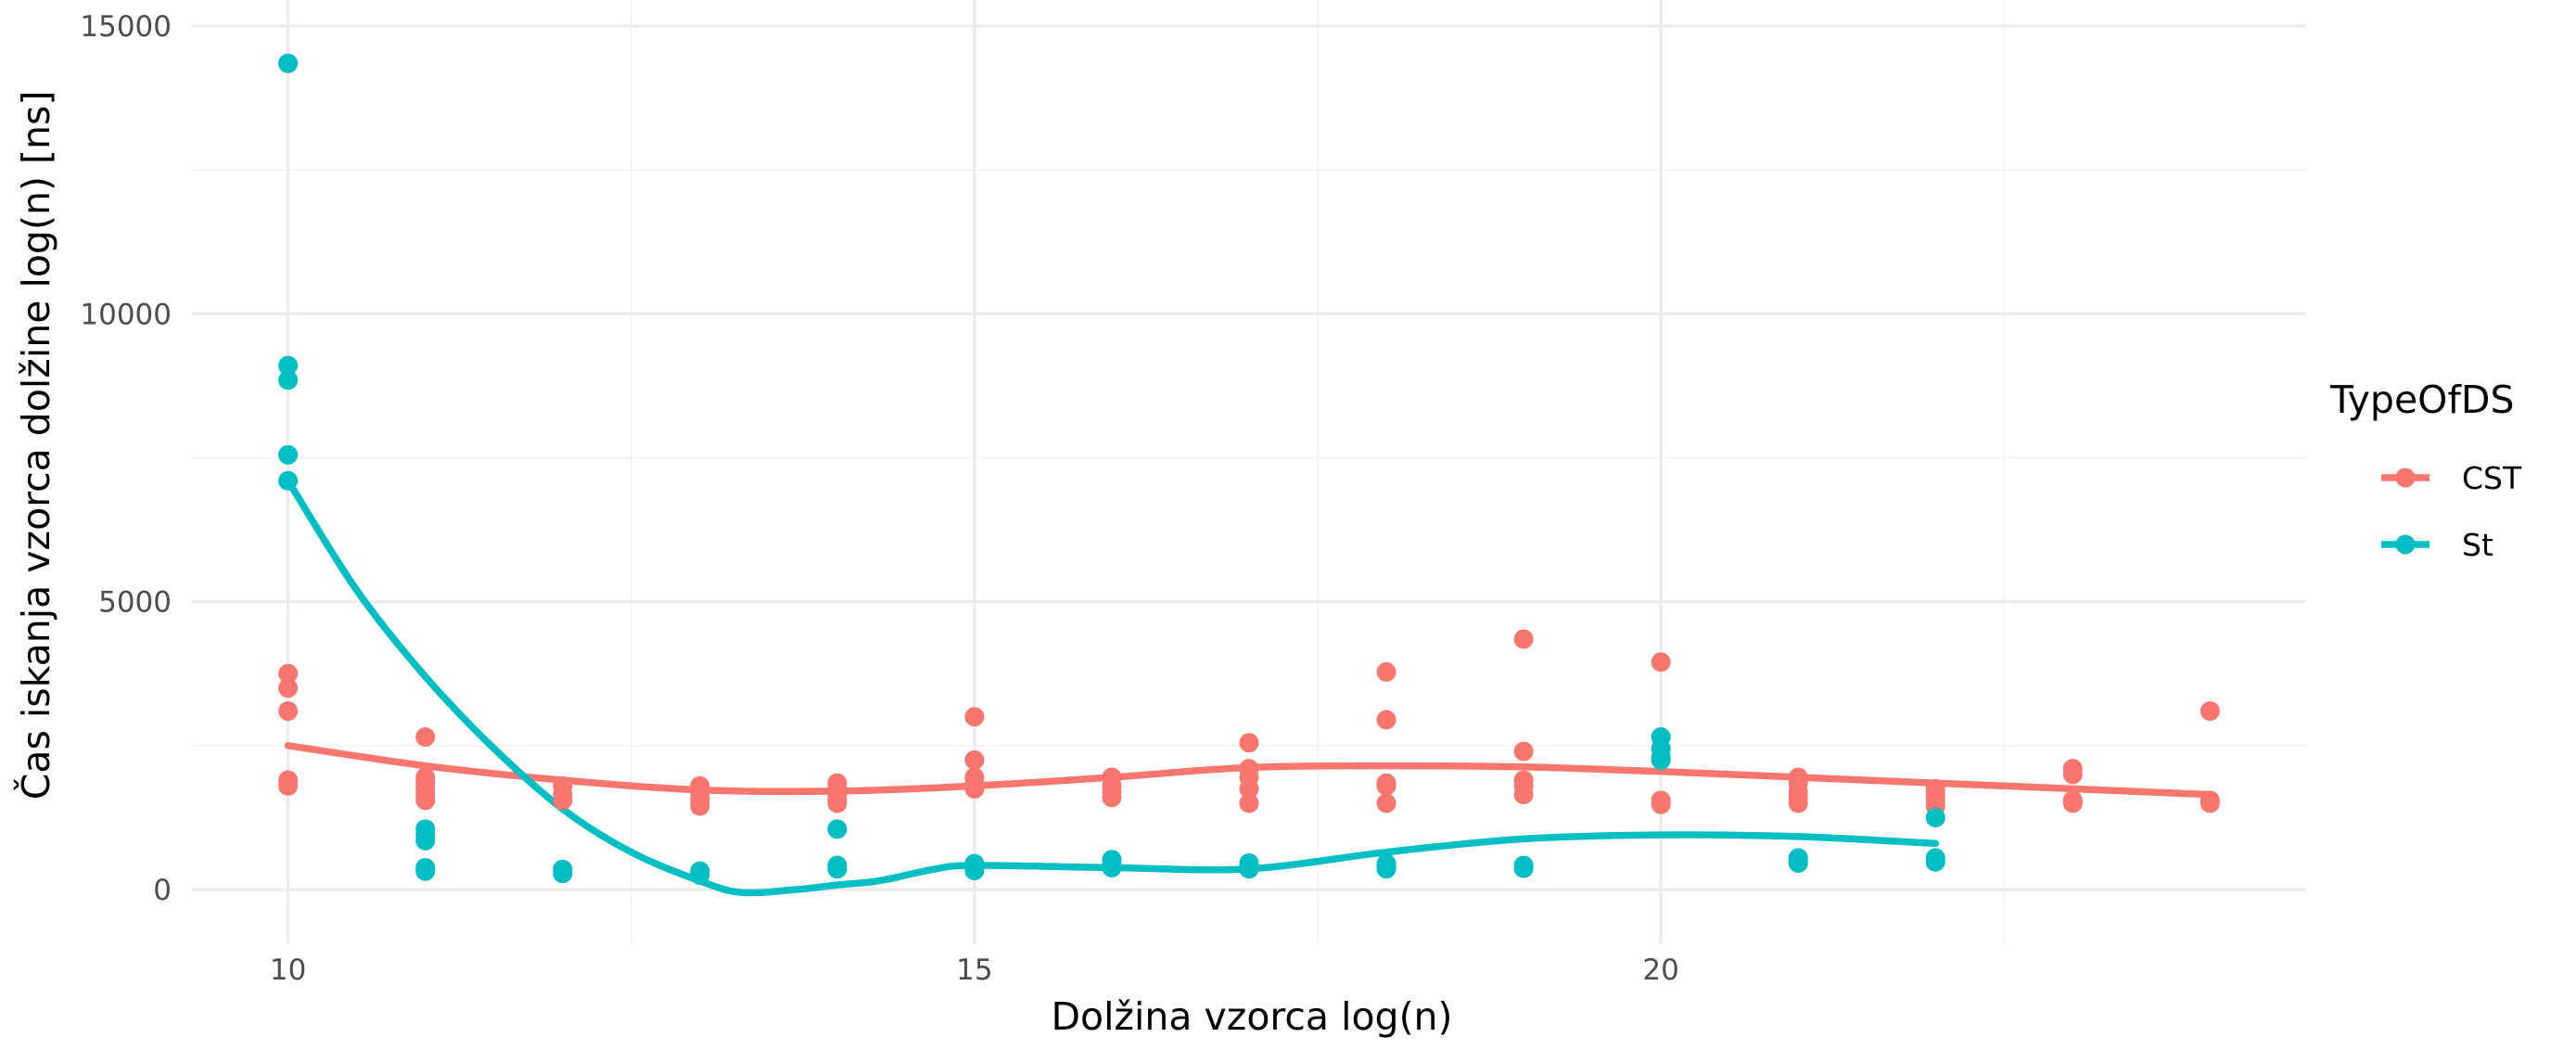  I want to click on y-tick-label-1: 5000, so click(135, 603).